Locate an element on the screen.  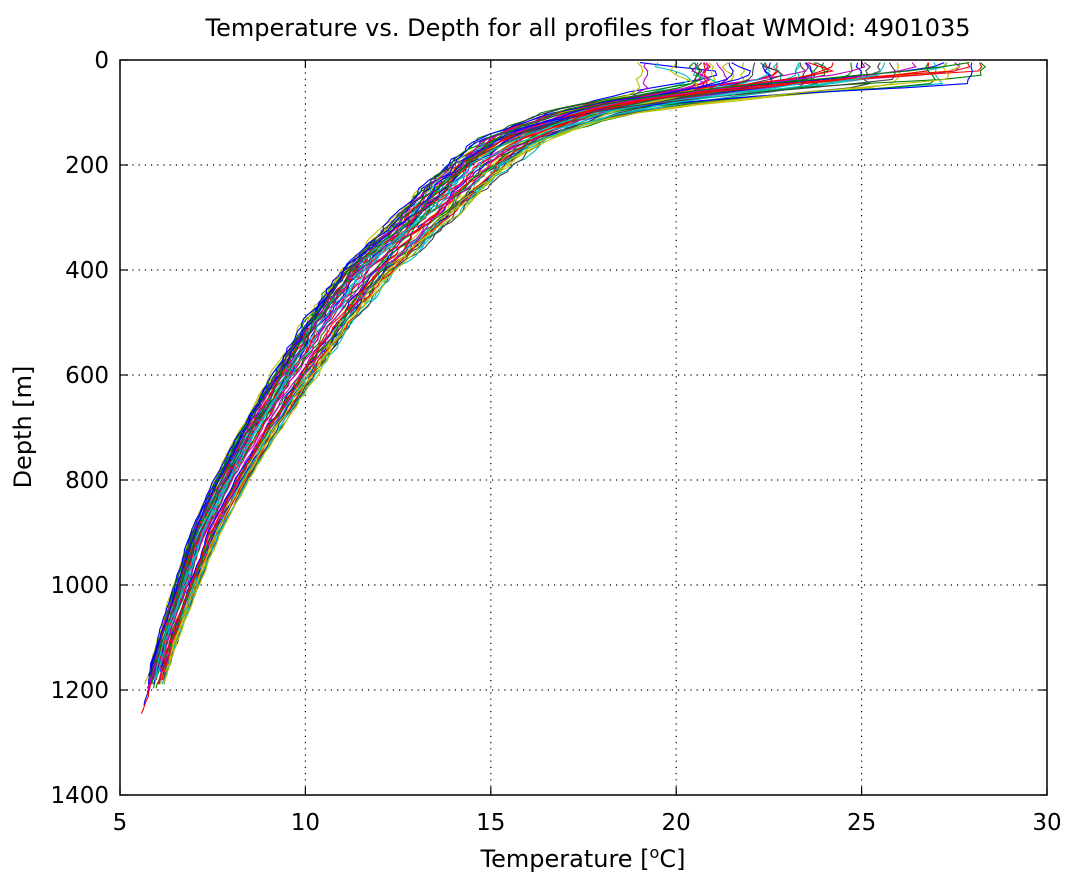
y-tick-labels: 0 200 400 600 800 1000 1200 1400 is located at coordinates (79, 428).